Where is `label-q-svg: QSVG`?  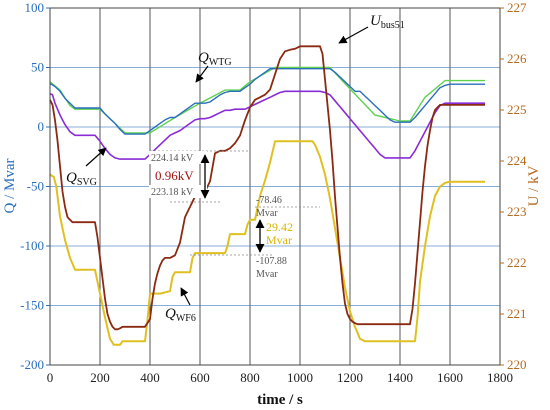 label-q-svg: QSVG is located at coordinates (81, 179).